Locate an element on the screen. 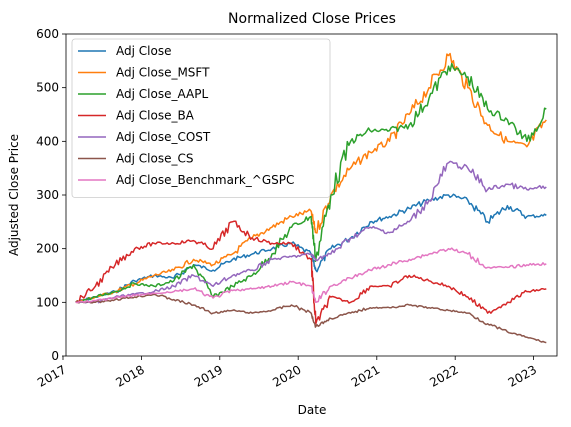 This screenshot has width=571, height=427. legend-entry-label: Adj Close_AAPL is located at coordinates (162, 94).